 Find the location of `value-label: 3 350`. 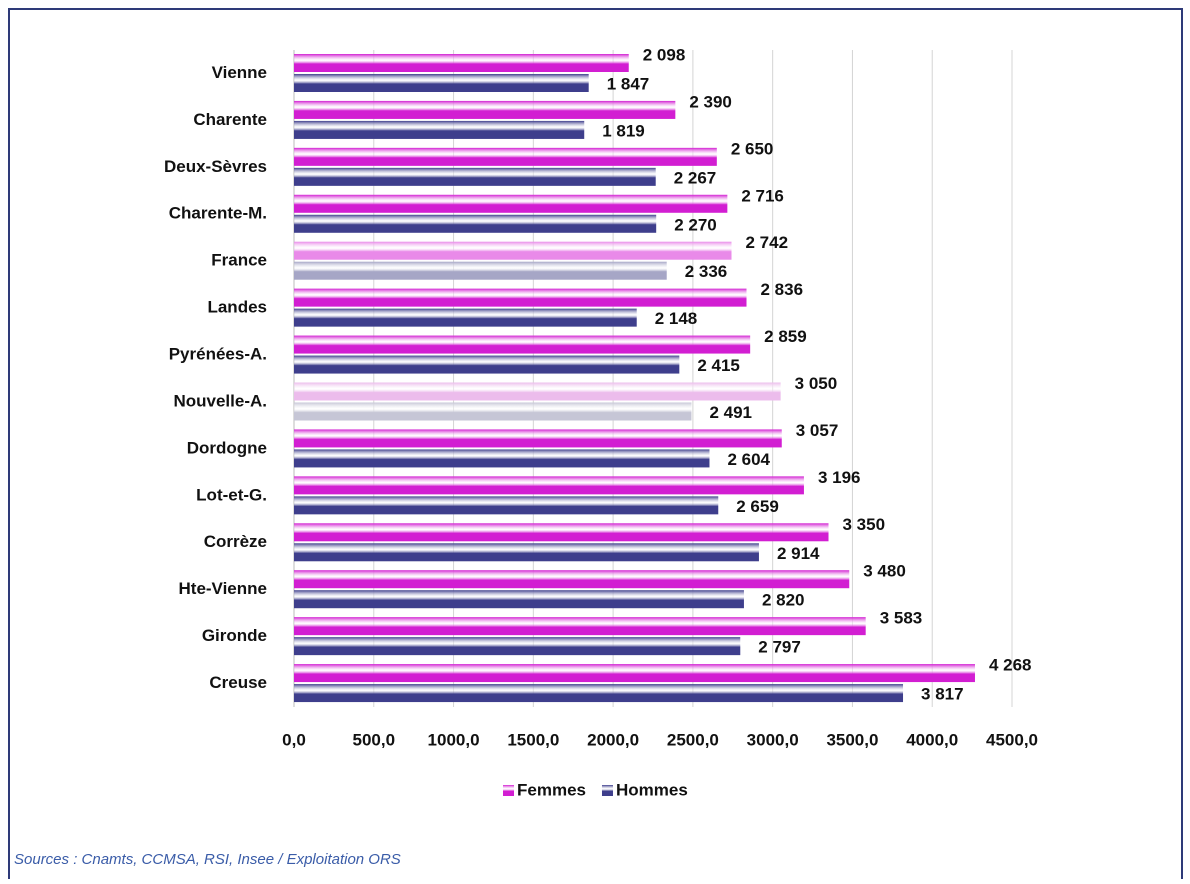

value-label: 3 350 is located at coordinates (864, 524).